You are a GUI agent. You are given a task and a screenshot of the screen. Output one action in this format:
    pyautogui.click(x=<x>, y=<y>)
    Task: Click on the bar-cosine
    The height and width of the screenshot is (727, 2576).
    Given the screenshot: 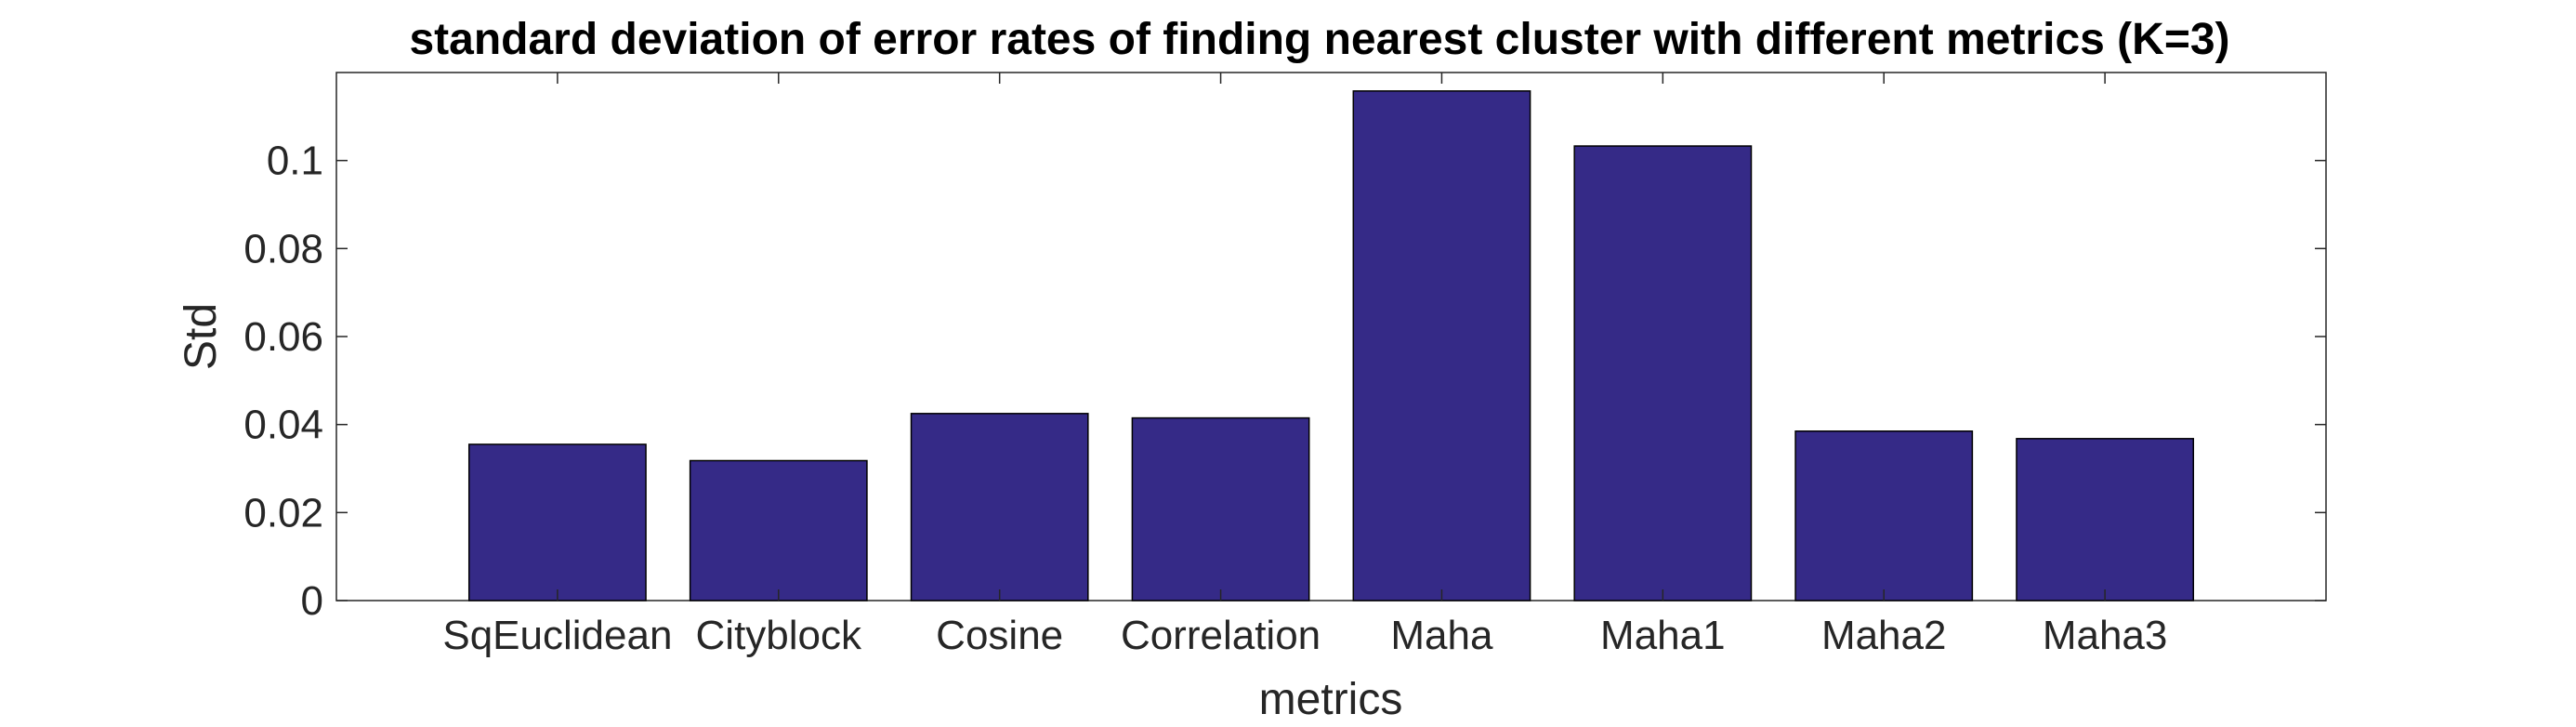 What is the action you would take?
    pyautogui.click(x=999, y=507)
    